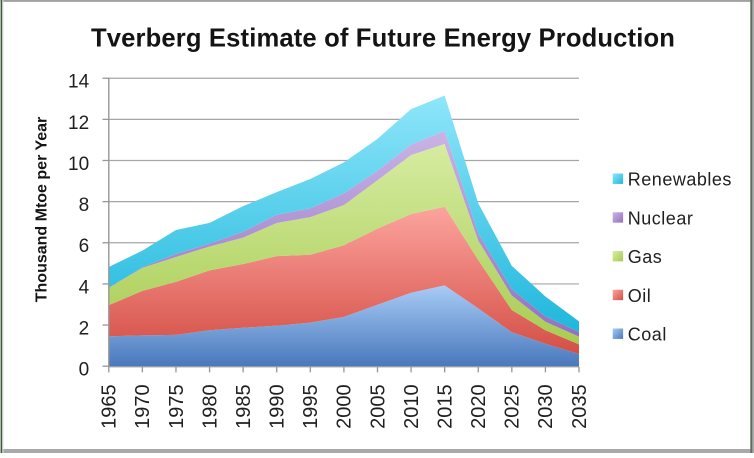 This screenshot has width=754, height=458. What do you see at coordinates (546, 406) in the screenshot?
I see `svg-text: 2030` at bounding box center [546, 406].